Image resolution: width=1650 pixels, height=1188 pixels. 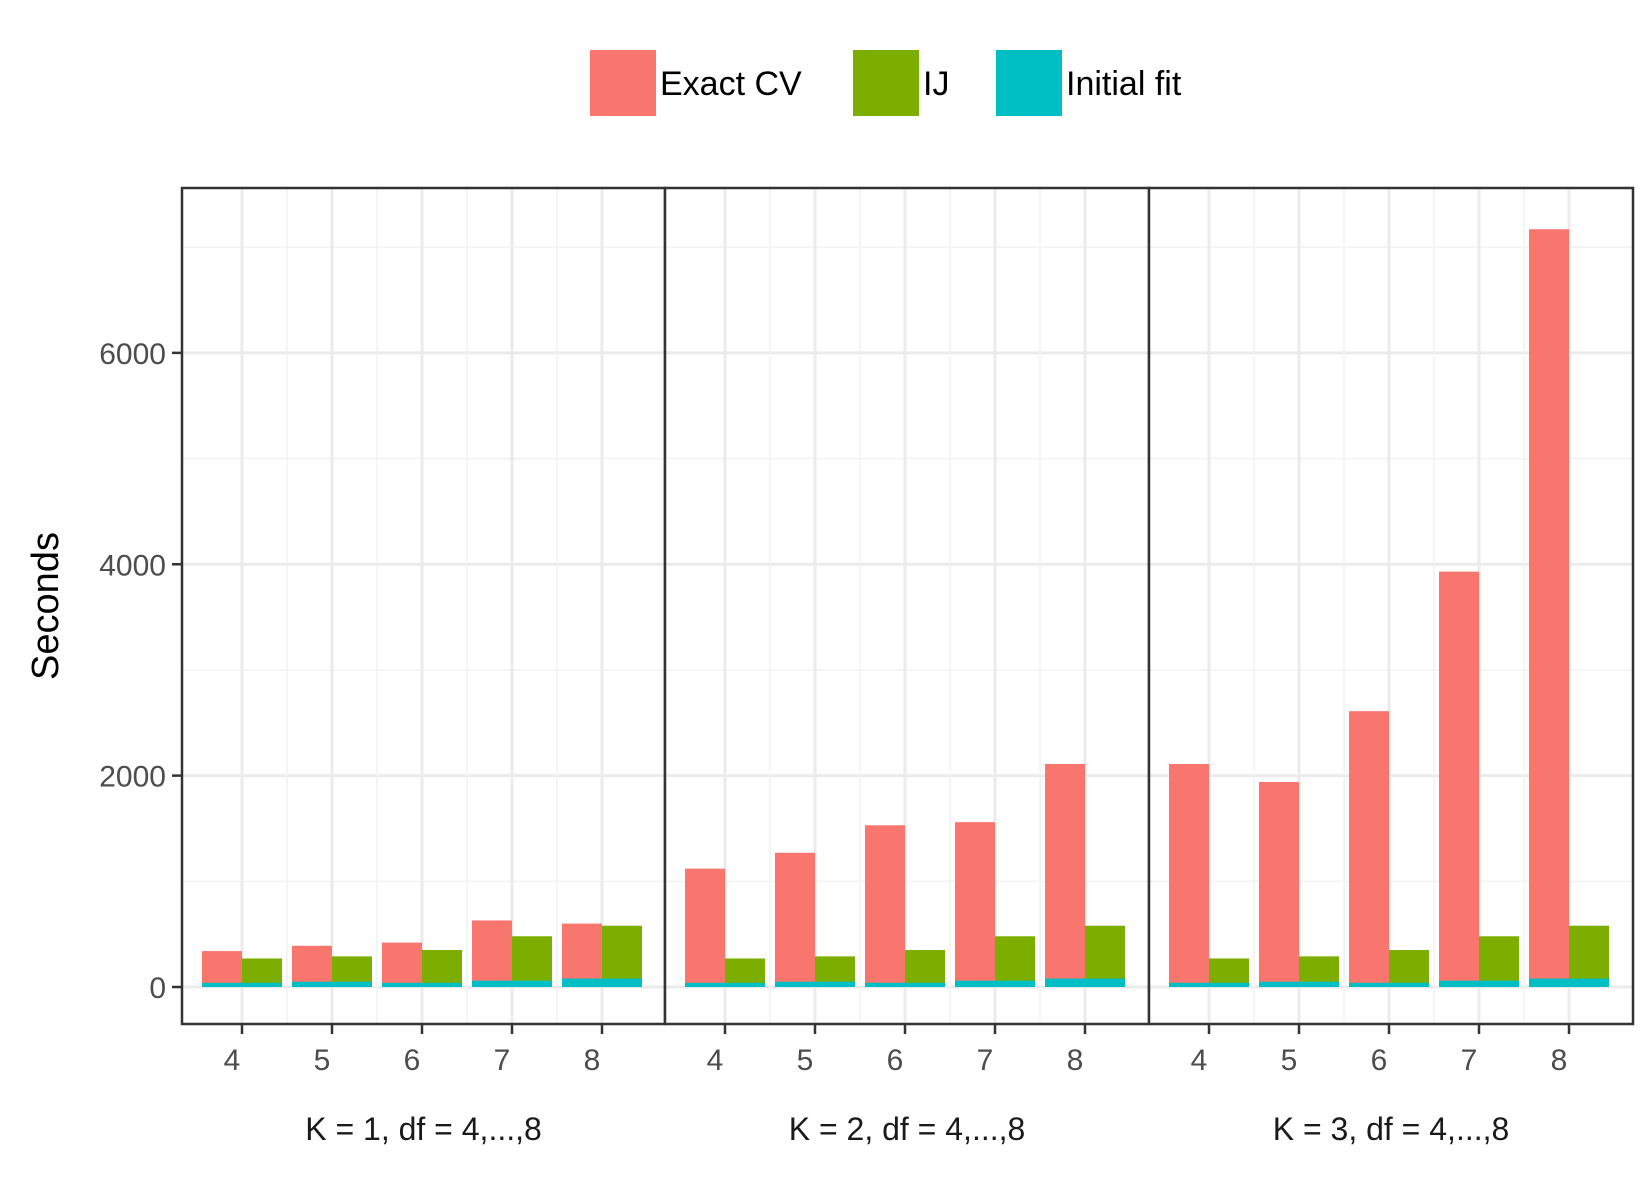 I want to click on y-tick-label: 2000, so click(x=132, y=777).